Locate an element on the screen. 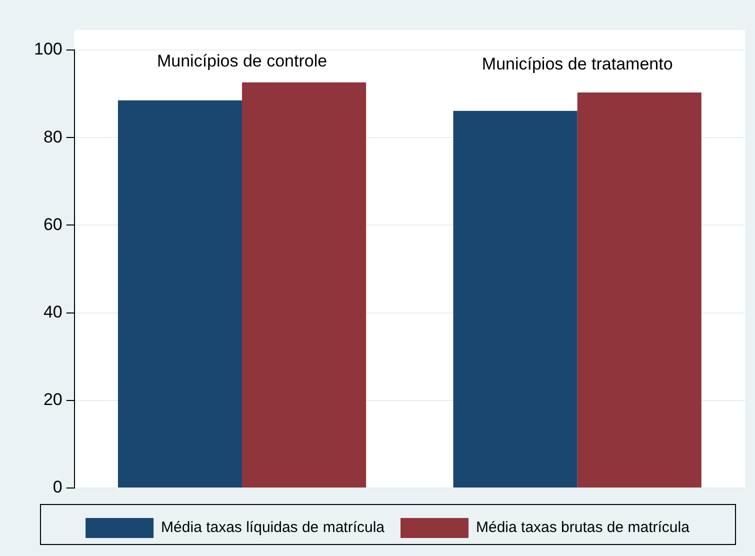 This screenshot has width=755, height=556. y-tick-label: 60 is located at coordinates (52, 224).